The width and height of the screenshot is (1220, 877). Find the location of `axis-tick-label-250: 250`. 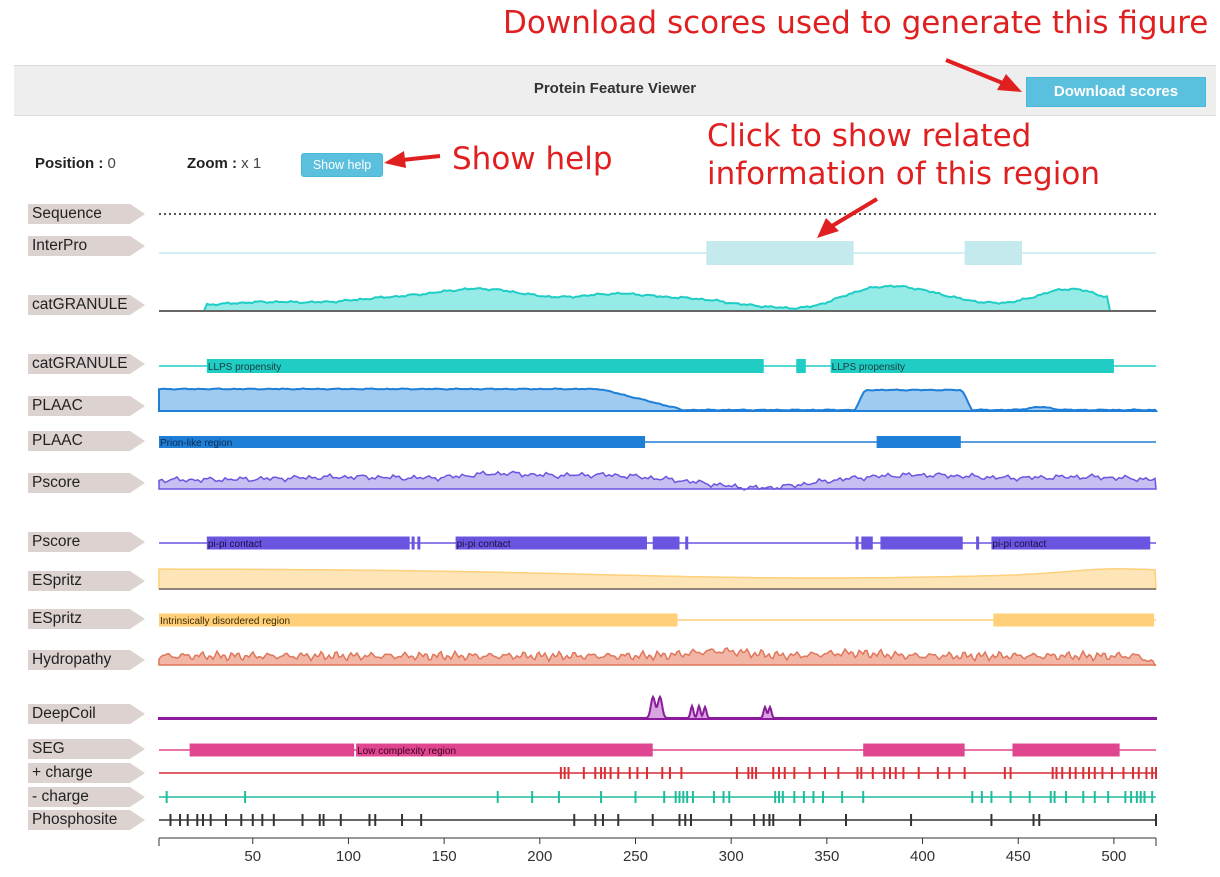

axis-tick-label-250: 250 is located at coordinates (635, 856).